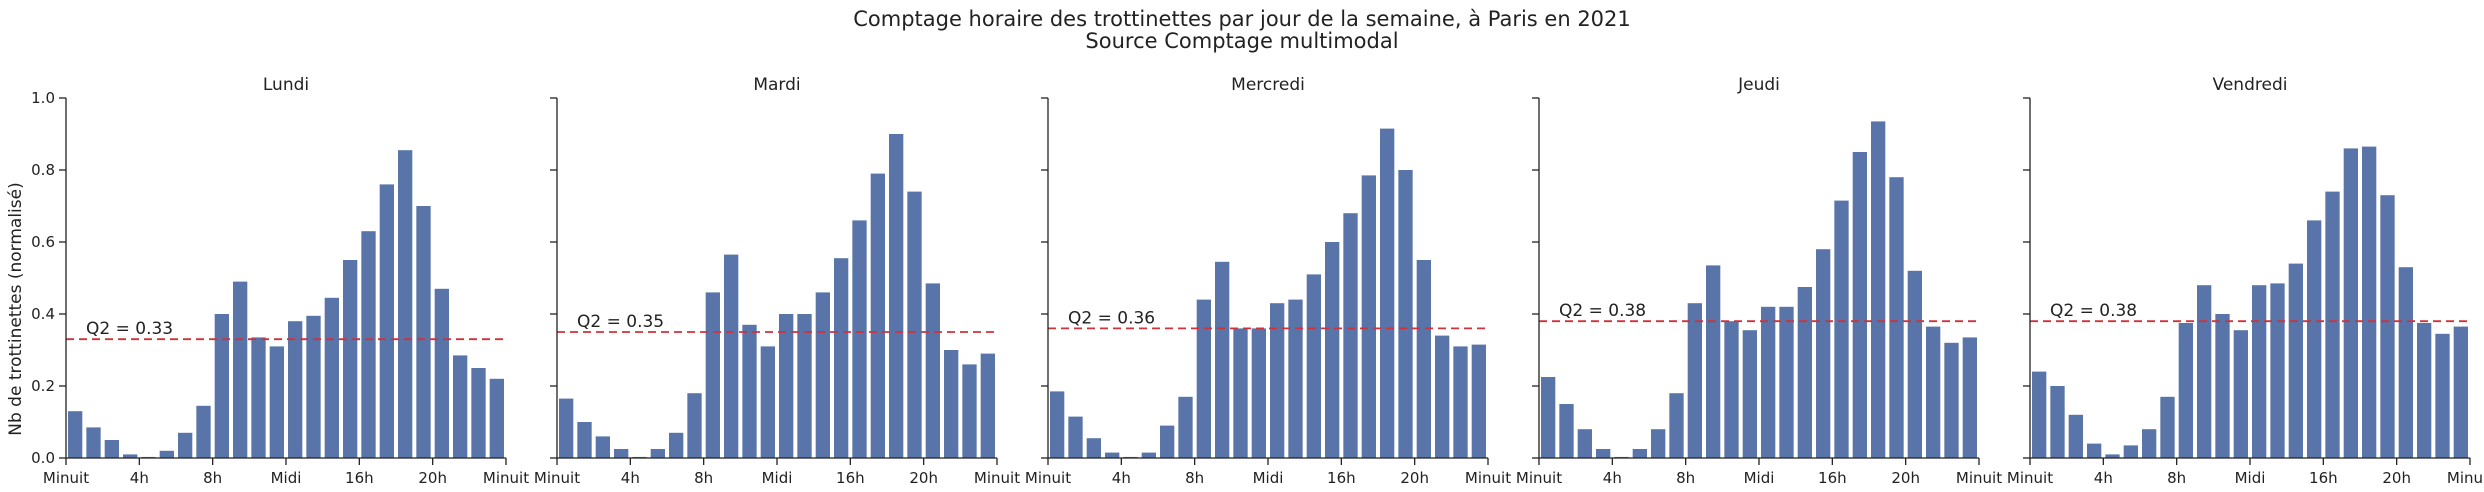 The image size is (2484, 492). Describe the element at coordinates (43, 98) in the screenshot. I see `y-tick-label: 1.0` at that location.